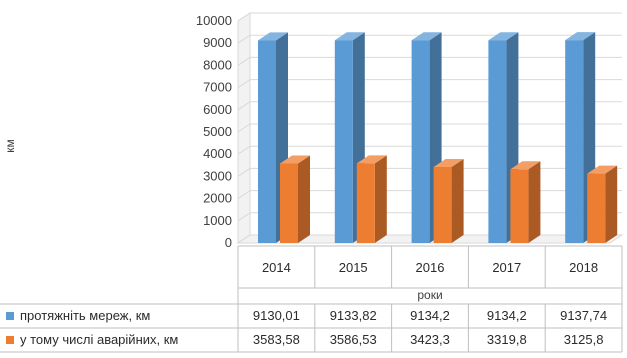 Image resolution: width=627 pixels, height=358 pixels. I want to click on data-label: 3583,58, so click(276, 339).